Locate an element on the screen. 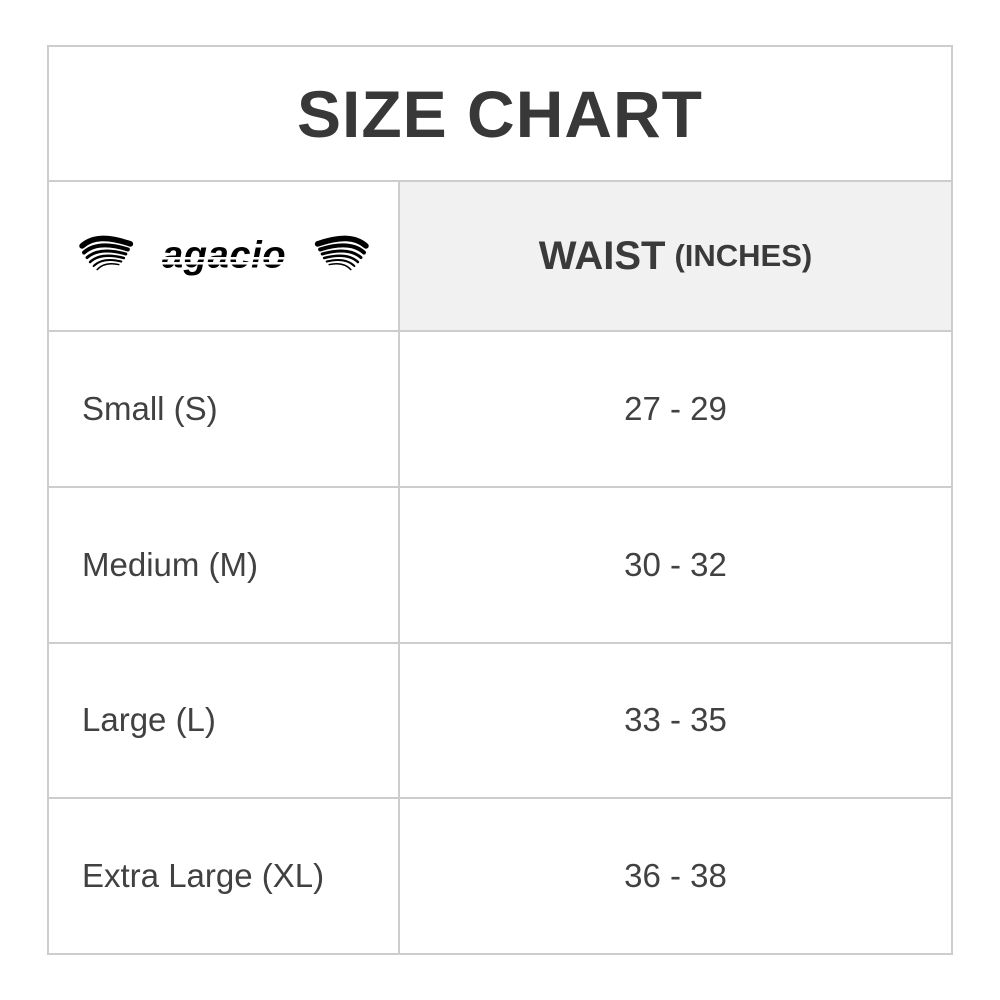  size-label: Large (L) is located at coordinates (149, 720).